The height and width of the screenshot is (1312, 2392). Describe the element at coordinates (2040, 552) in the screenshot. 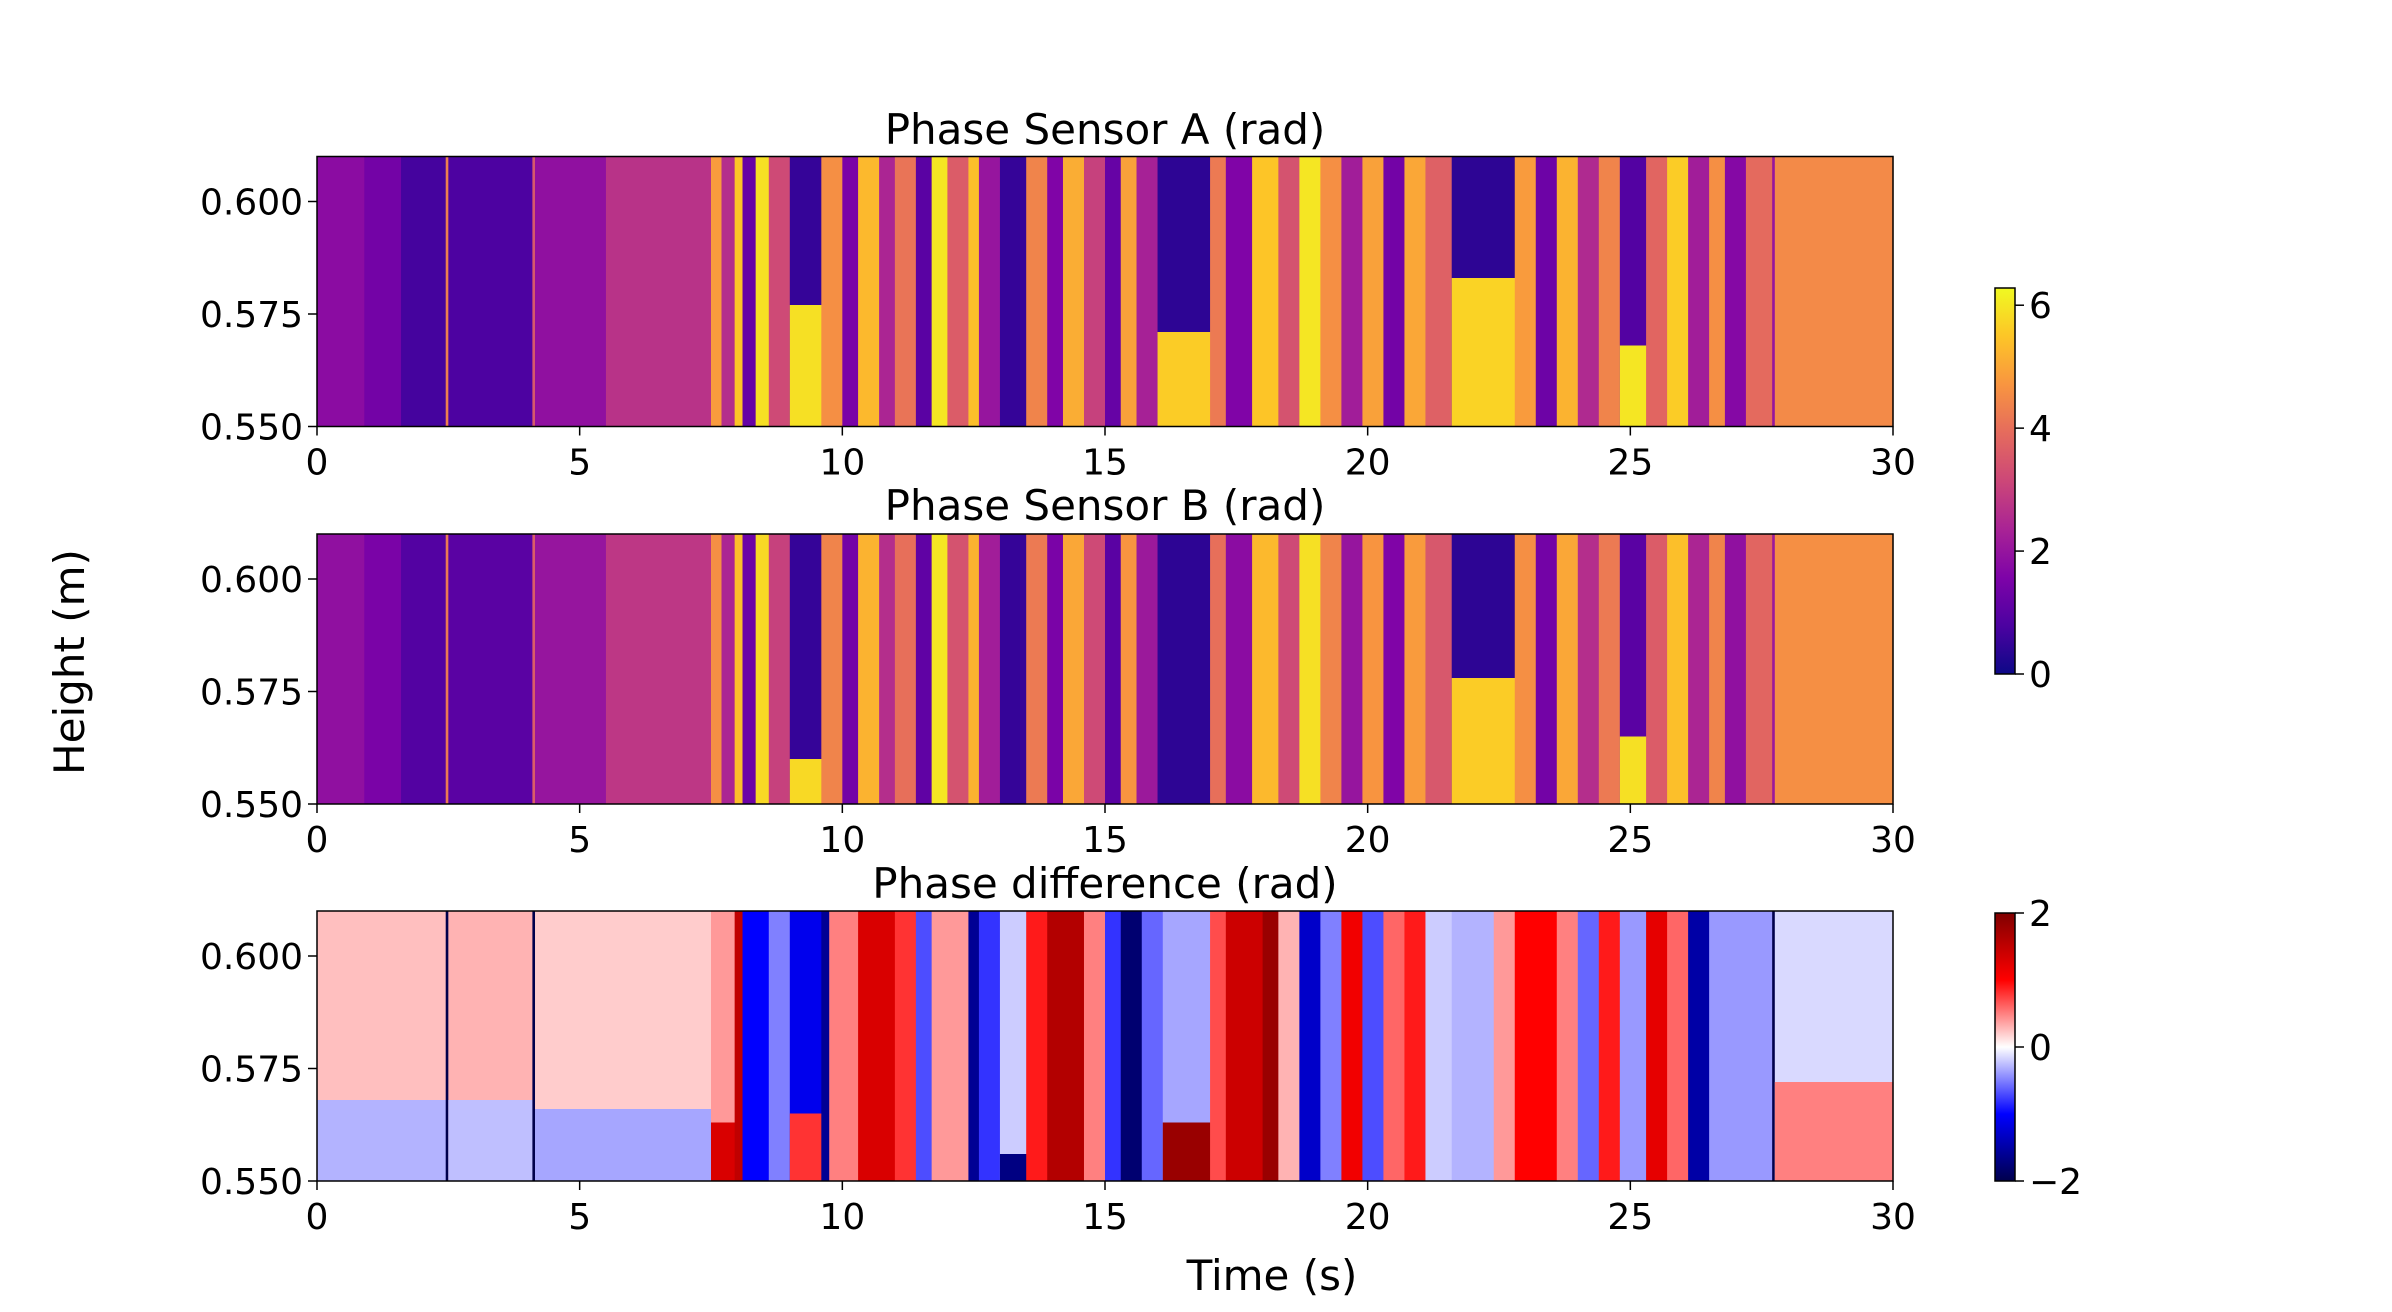

I see `colorbar-tick-label: 2` at that location.